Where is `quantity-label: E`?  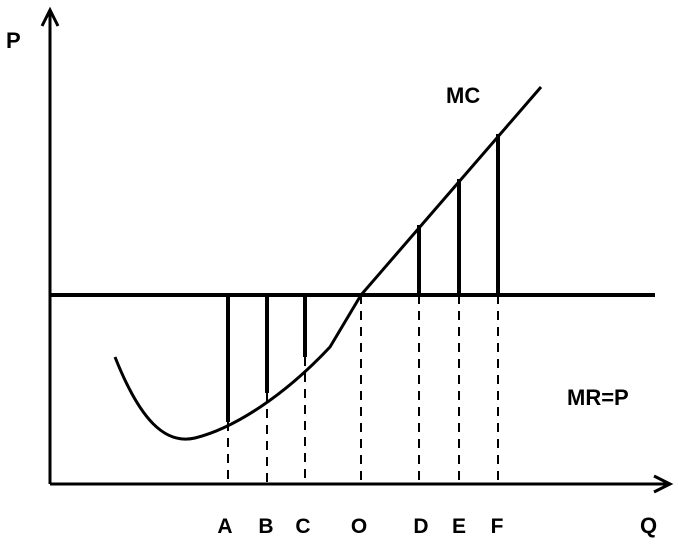 quantity-label: E is located at coordinates (459, 526).